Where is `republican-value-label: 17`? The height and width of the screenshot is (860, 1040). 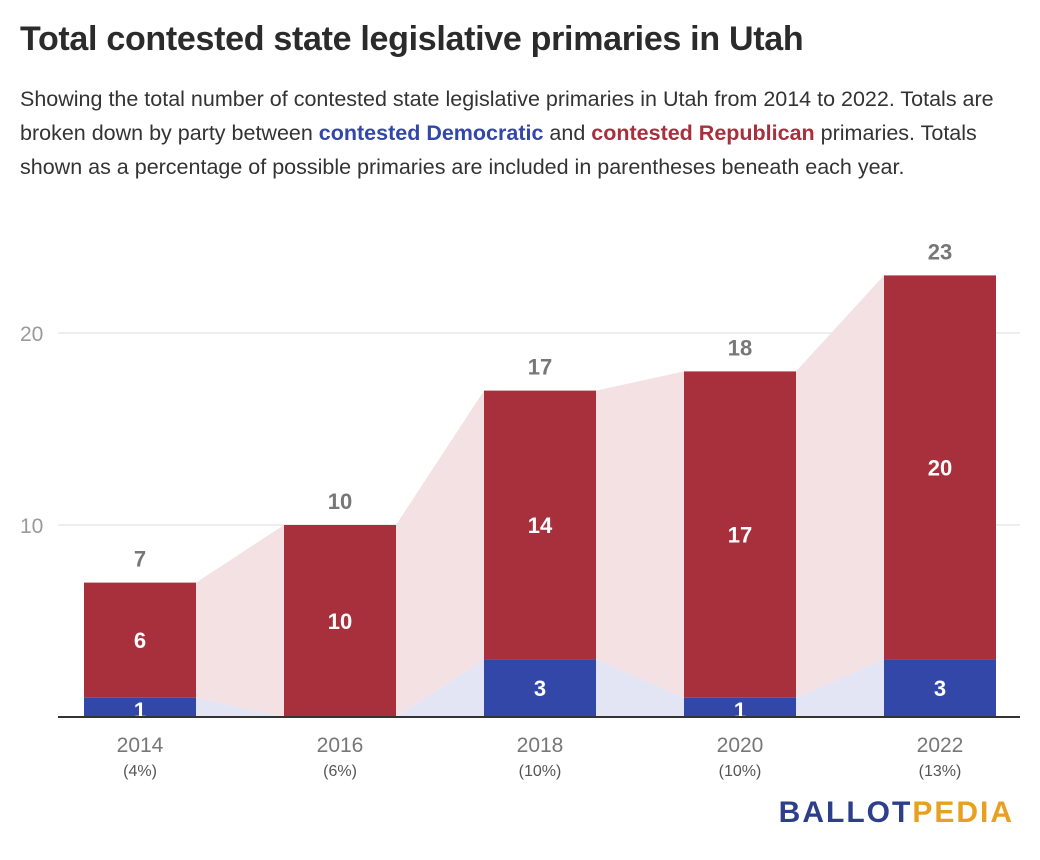 republican-value-label: 17 is located at coordinates (740, 535).